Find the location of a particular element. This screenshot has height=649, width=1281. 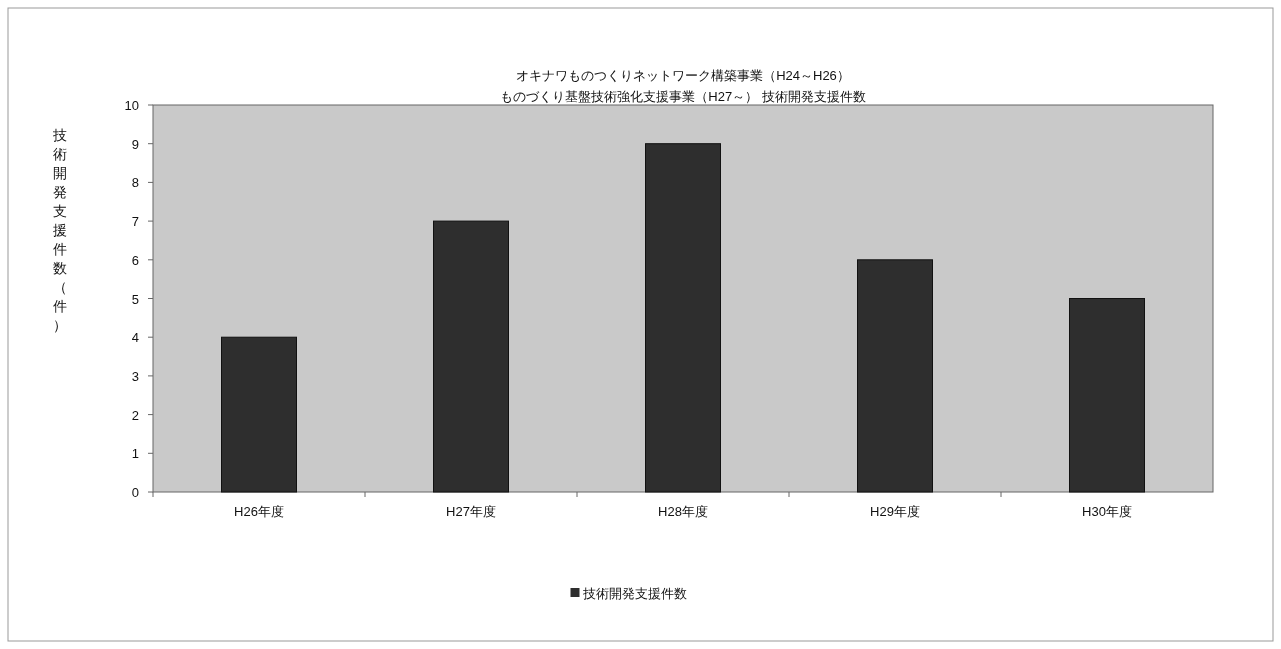

x-tick-label: H26年度 is located at coordinates (259, 511).